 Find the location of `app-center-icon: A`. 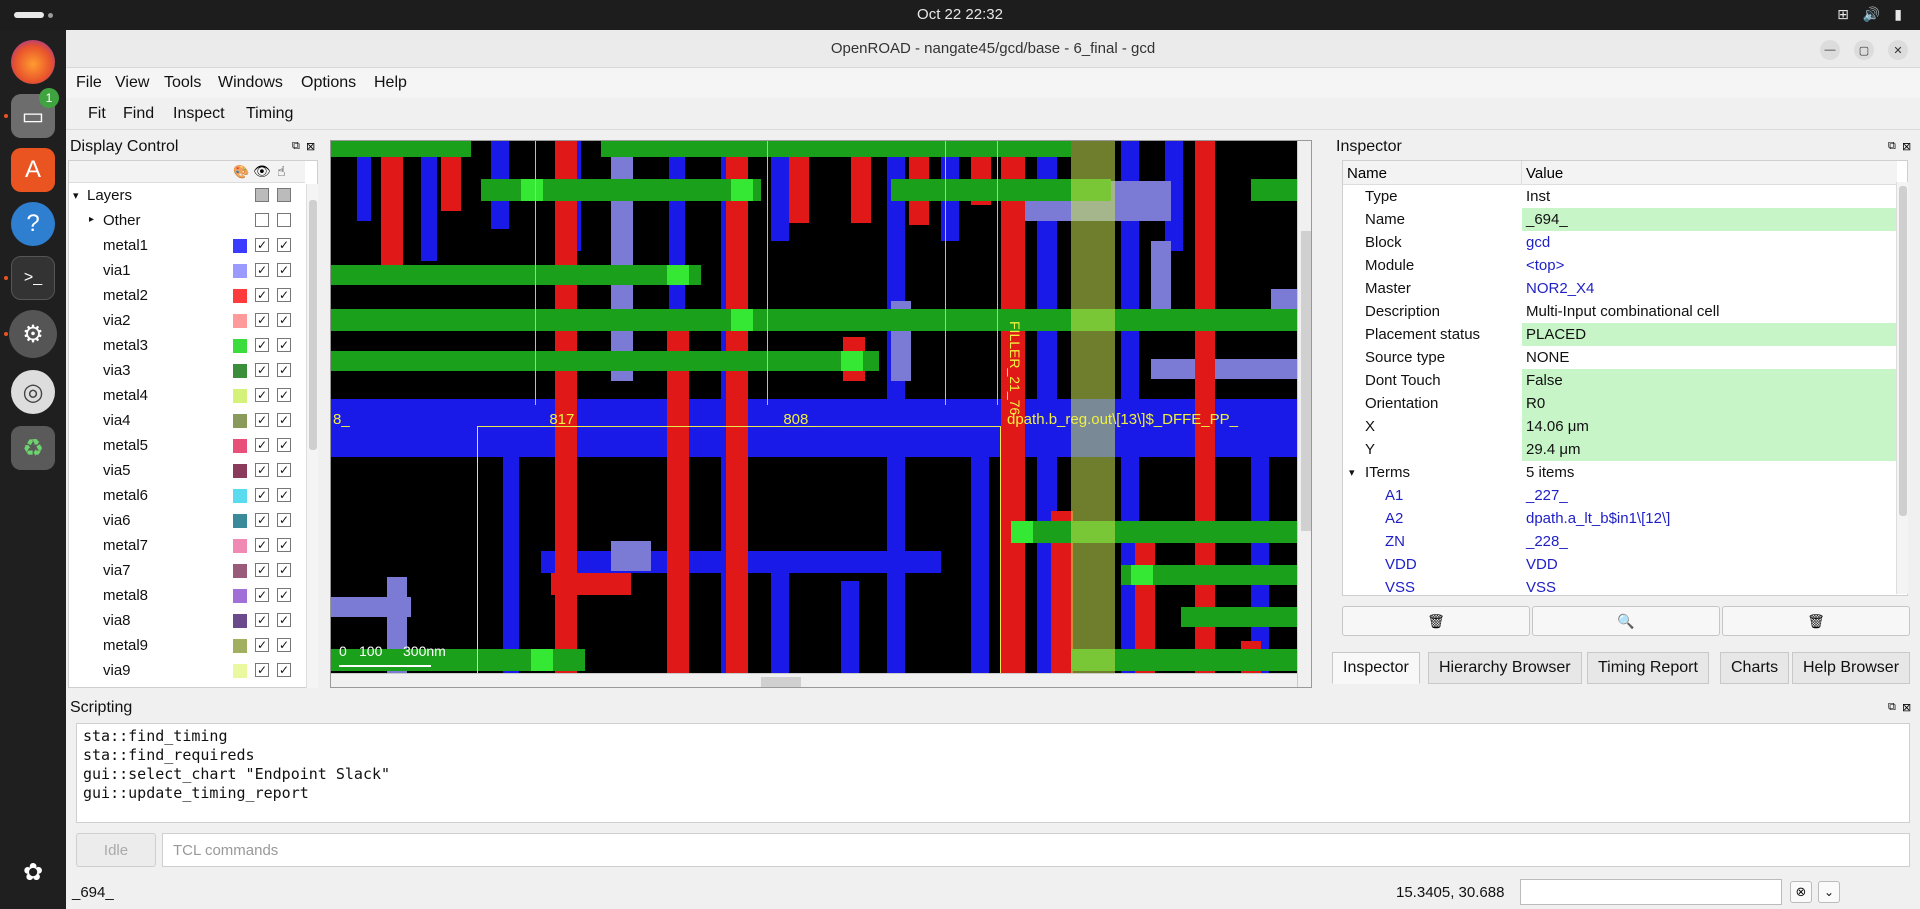

app-center-icon: A is located at coordinates (33, 170).